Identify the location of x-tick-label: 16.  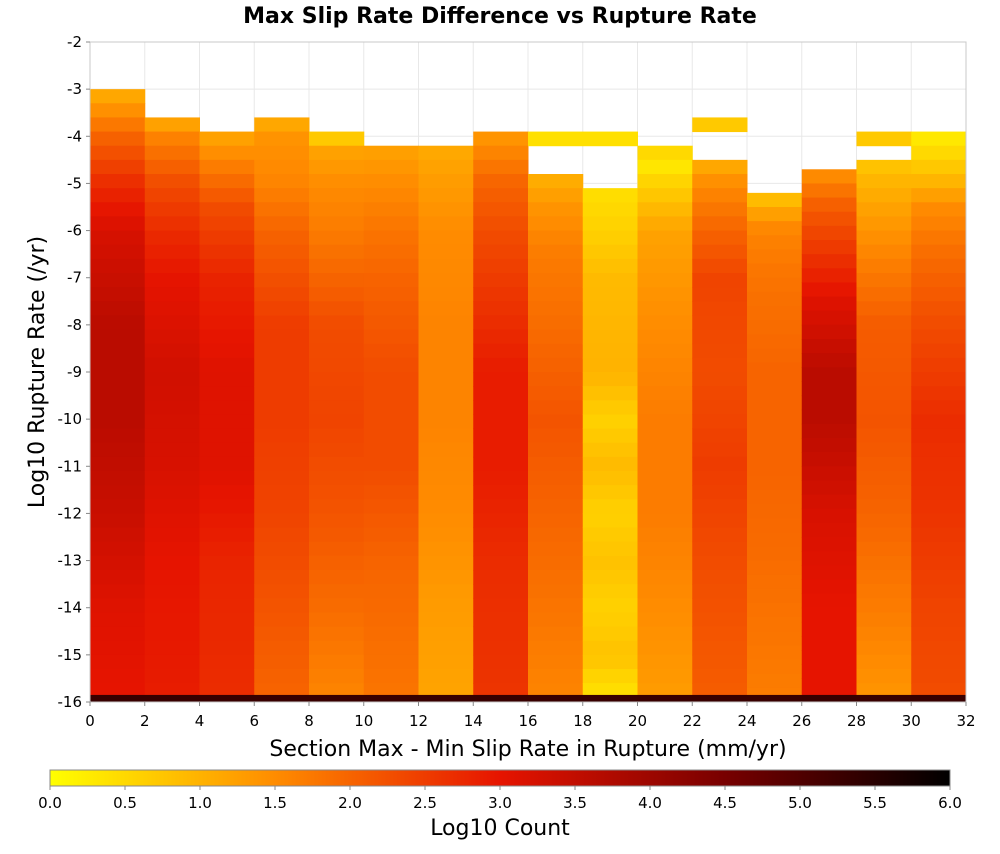
(527, 721).